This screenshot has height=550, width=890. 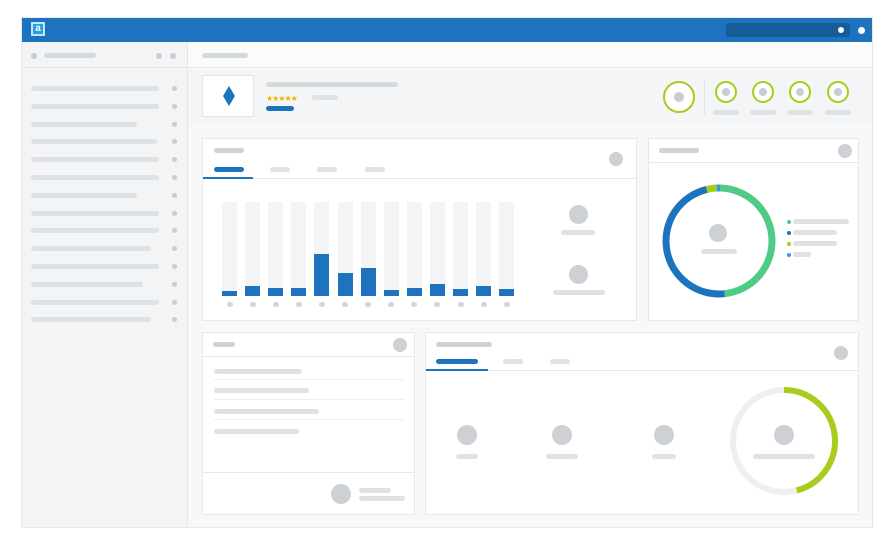 I want to click on sidebar-menu-icon, so click(x=34, y=56).